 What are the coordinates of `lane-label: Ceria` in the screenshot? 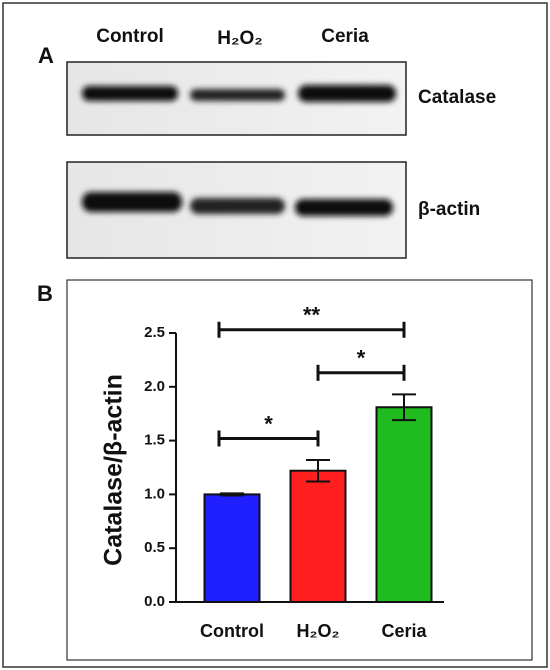 It's located at (345, 36).